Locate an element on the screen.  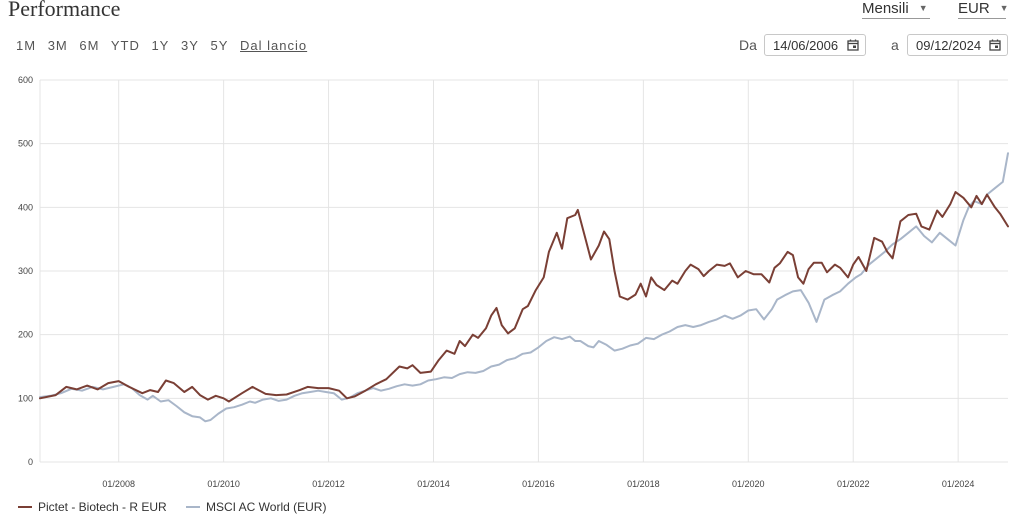
y-axis-labels: 0 100 200 300 400 500 600 is located at coordinates (25, 271).